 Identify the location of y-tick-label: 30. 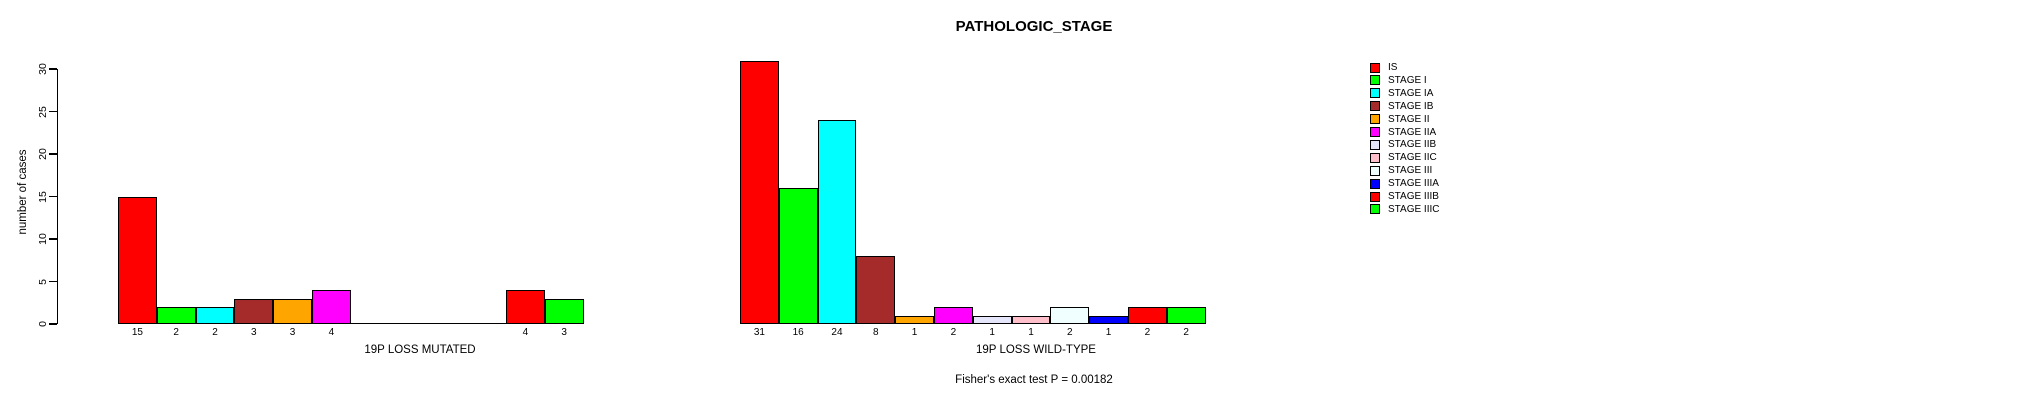
(43, 69).